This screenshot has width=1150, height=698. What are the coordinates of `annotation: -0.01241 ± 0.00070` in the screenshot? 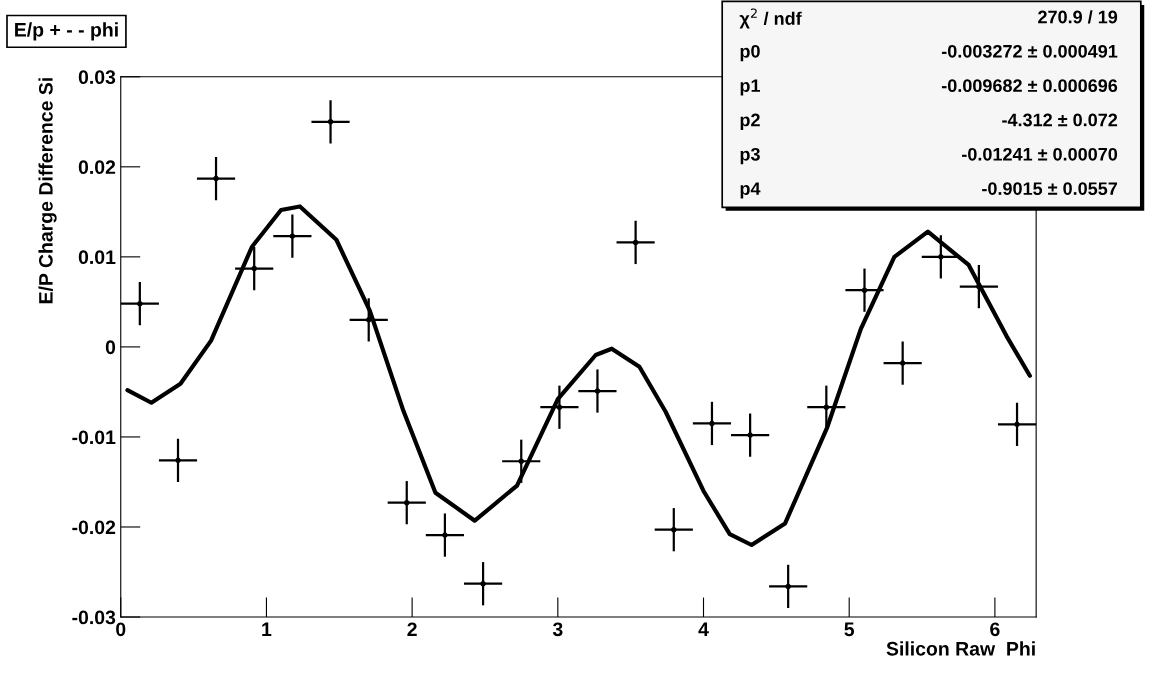 It's located at (1040, 154).